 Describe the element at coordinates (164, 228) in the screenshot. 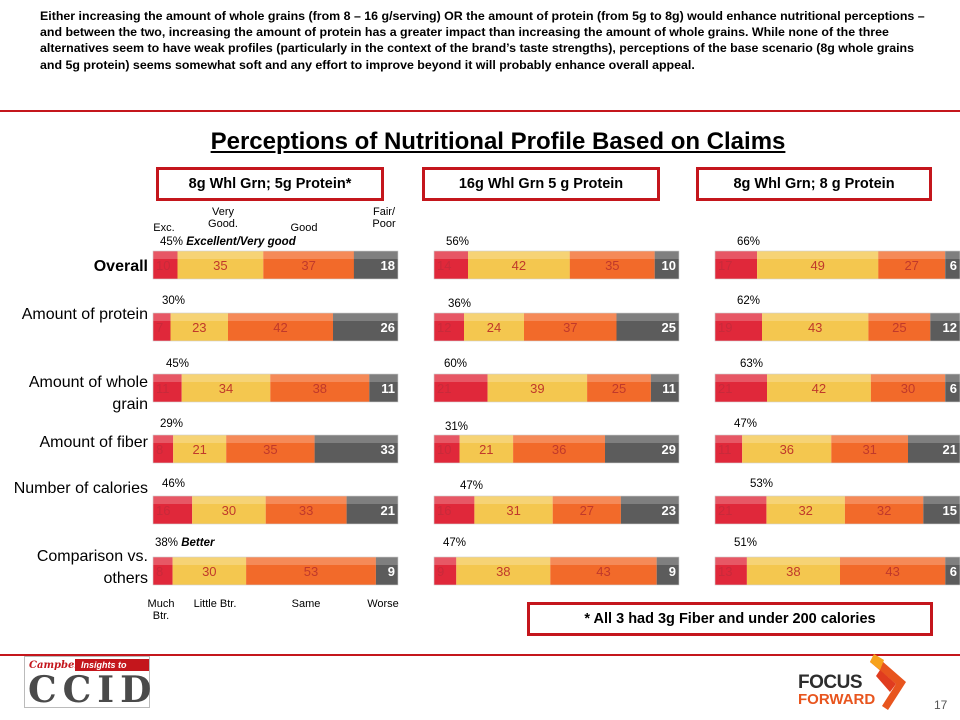

I see `seg-header-exc: Exc.` at that location.